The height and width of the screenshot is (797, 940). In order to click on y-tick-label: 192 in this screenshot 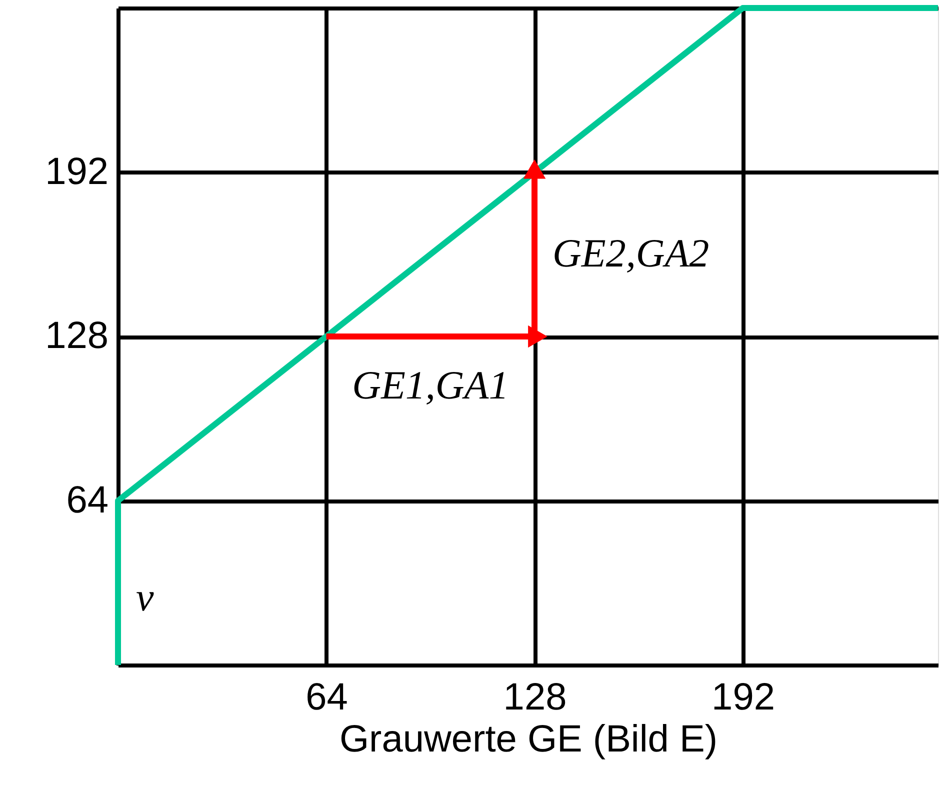, I will do `click(76, 171)`.